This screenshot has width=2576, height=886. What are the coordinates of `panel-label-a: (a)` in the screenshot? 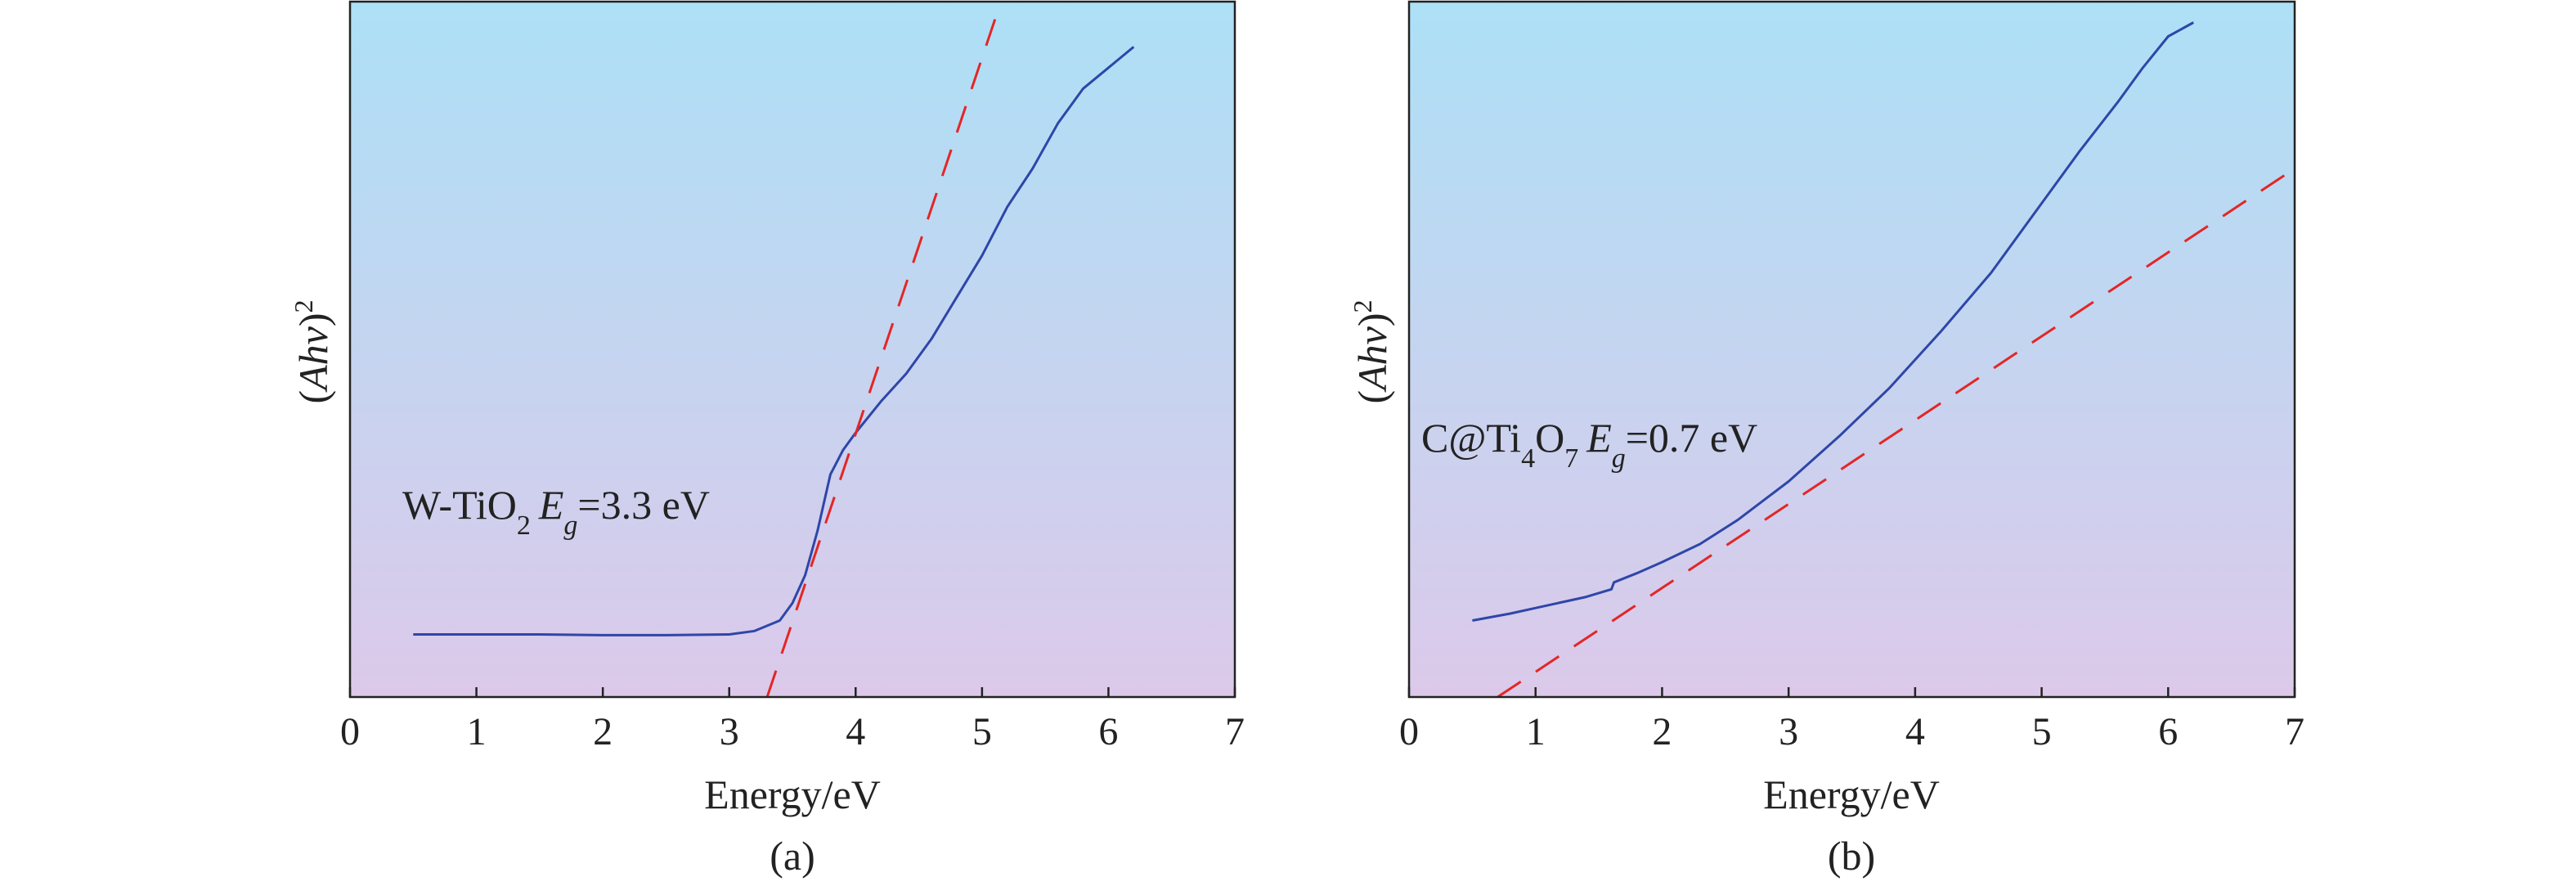 It's located at (793, 856).